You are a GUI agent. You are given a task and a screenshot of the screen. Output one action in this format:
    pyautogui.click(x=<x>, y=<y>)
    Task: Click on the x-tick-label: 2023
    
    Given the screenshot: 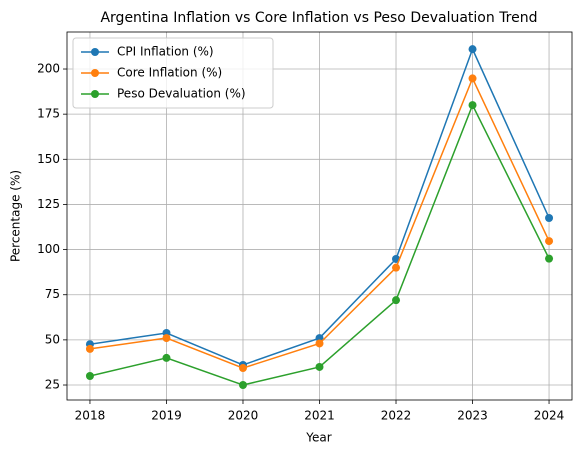 What is the action you would take?
    pyautogui.click(x=472, y=416)
    